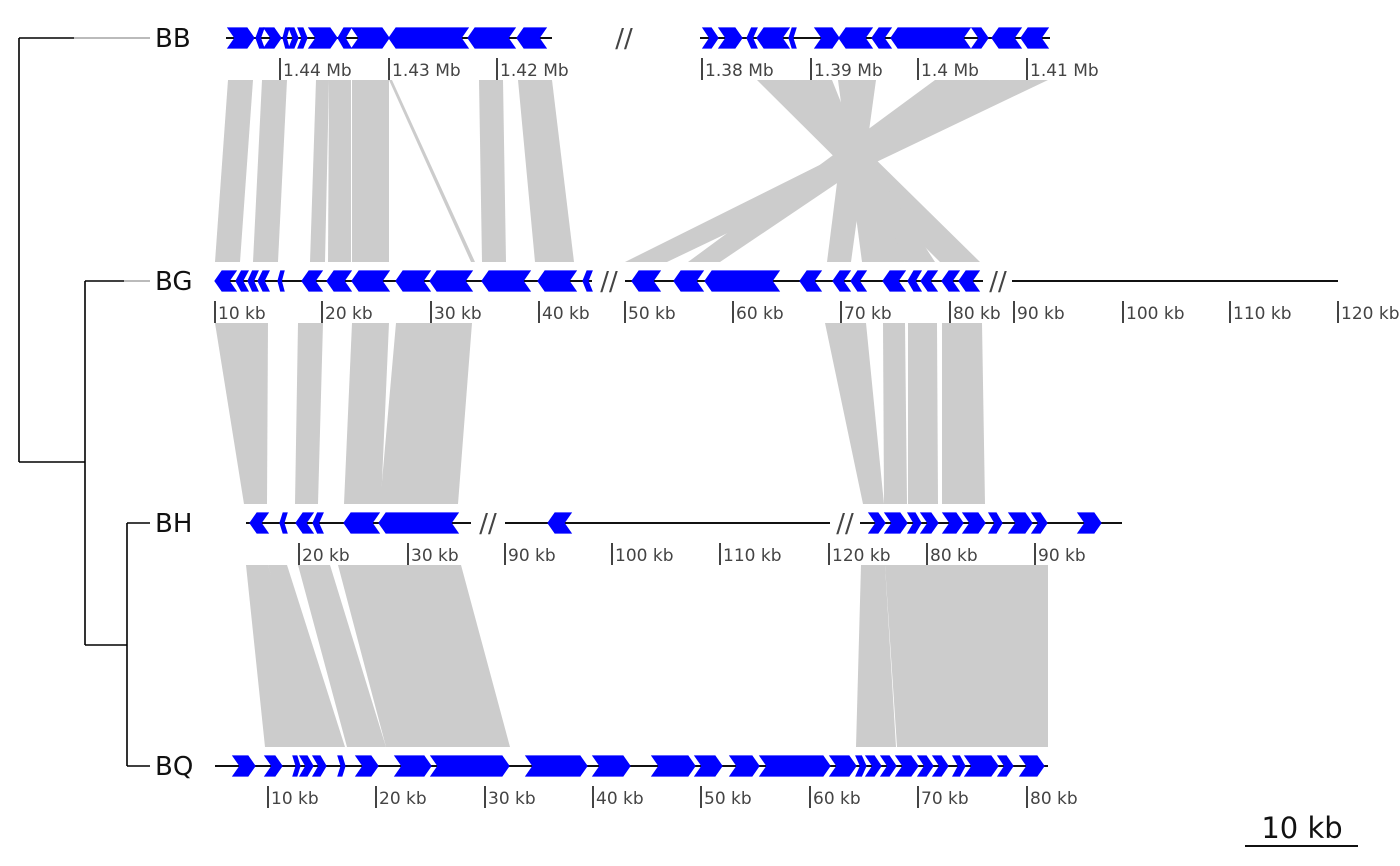 The image size is (1400, 866). Describe the element at coordinates (848, 71) in the screenshot. I see `tick-label: 1.39 Mb` at that location.